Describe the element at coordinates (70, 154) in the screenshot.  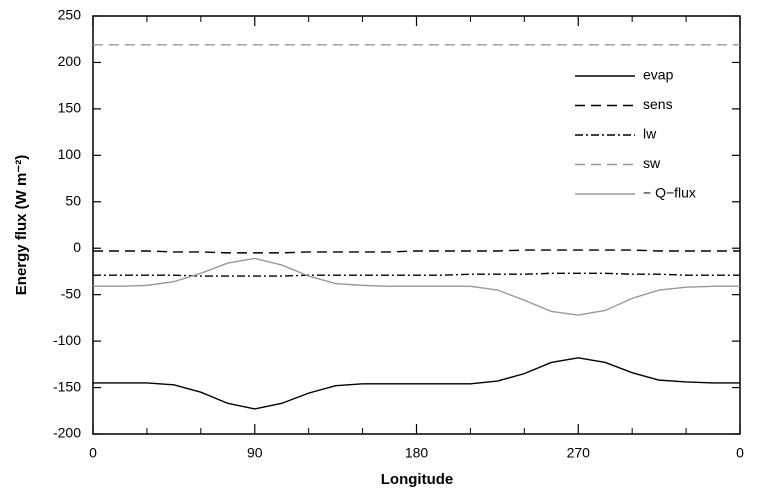
I see `y-tick-label: 100` at that location.